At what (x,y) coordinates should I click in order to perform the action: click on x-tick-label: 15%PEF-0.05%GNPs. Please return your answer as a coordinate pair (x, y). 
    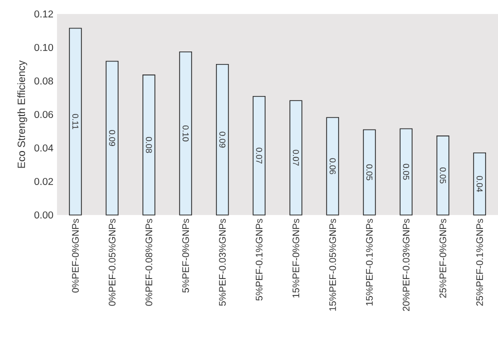
    Looking at the image, I should click on (332, 264).